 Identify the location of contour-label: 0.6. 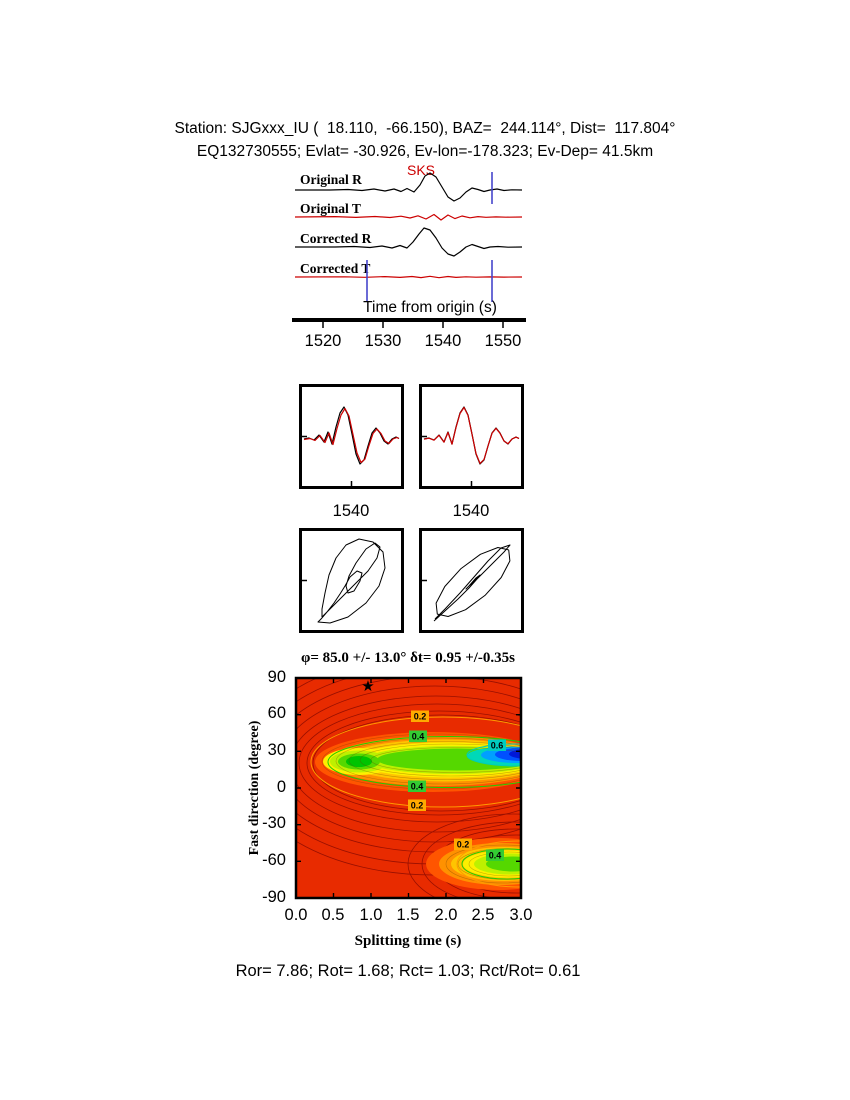
(497, 745).